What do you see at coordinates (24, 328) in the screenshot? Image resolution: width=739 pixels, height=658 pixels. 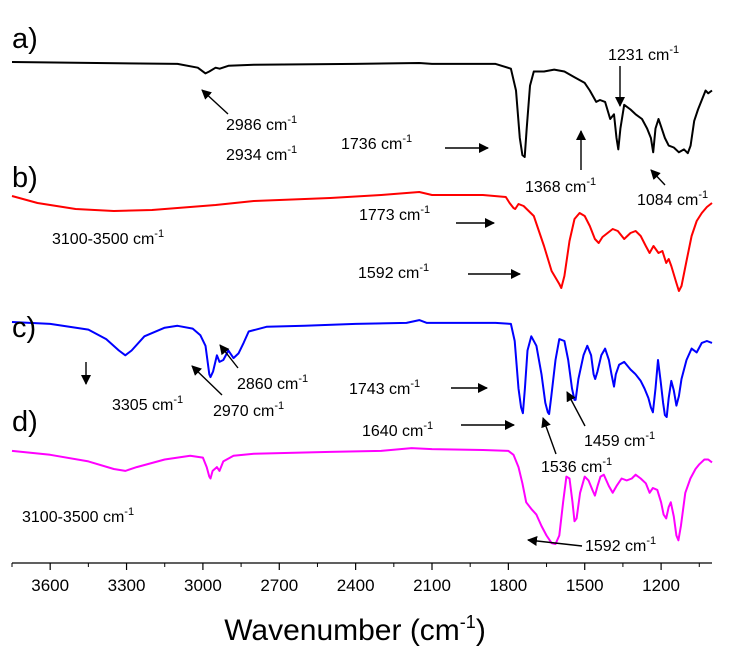 I see `panel-label-3: c)` at bounding box center [24, 328].